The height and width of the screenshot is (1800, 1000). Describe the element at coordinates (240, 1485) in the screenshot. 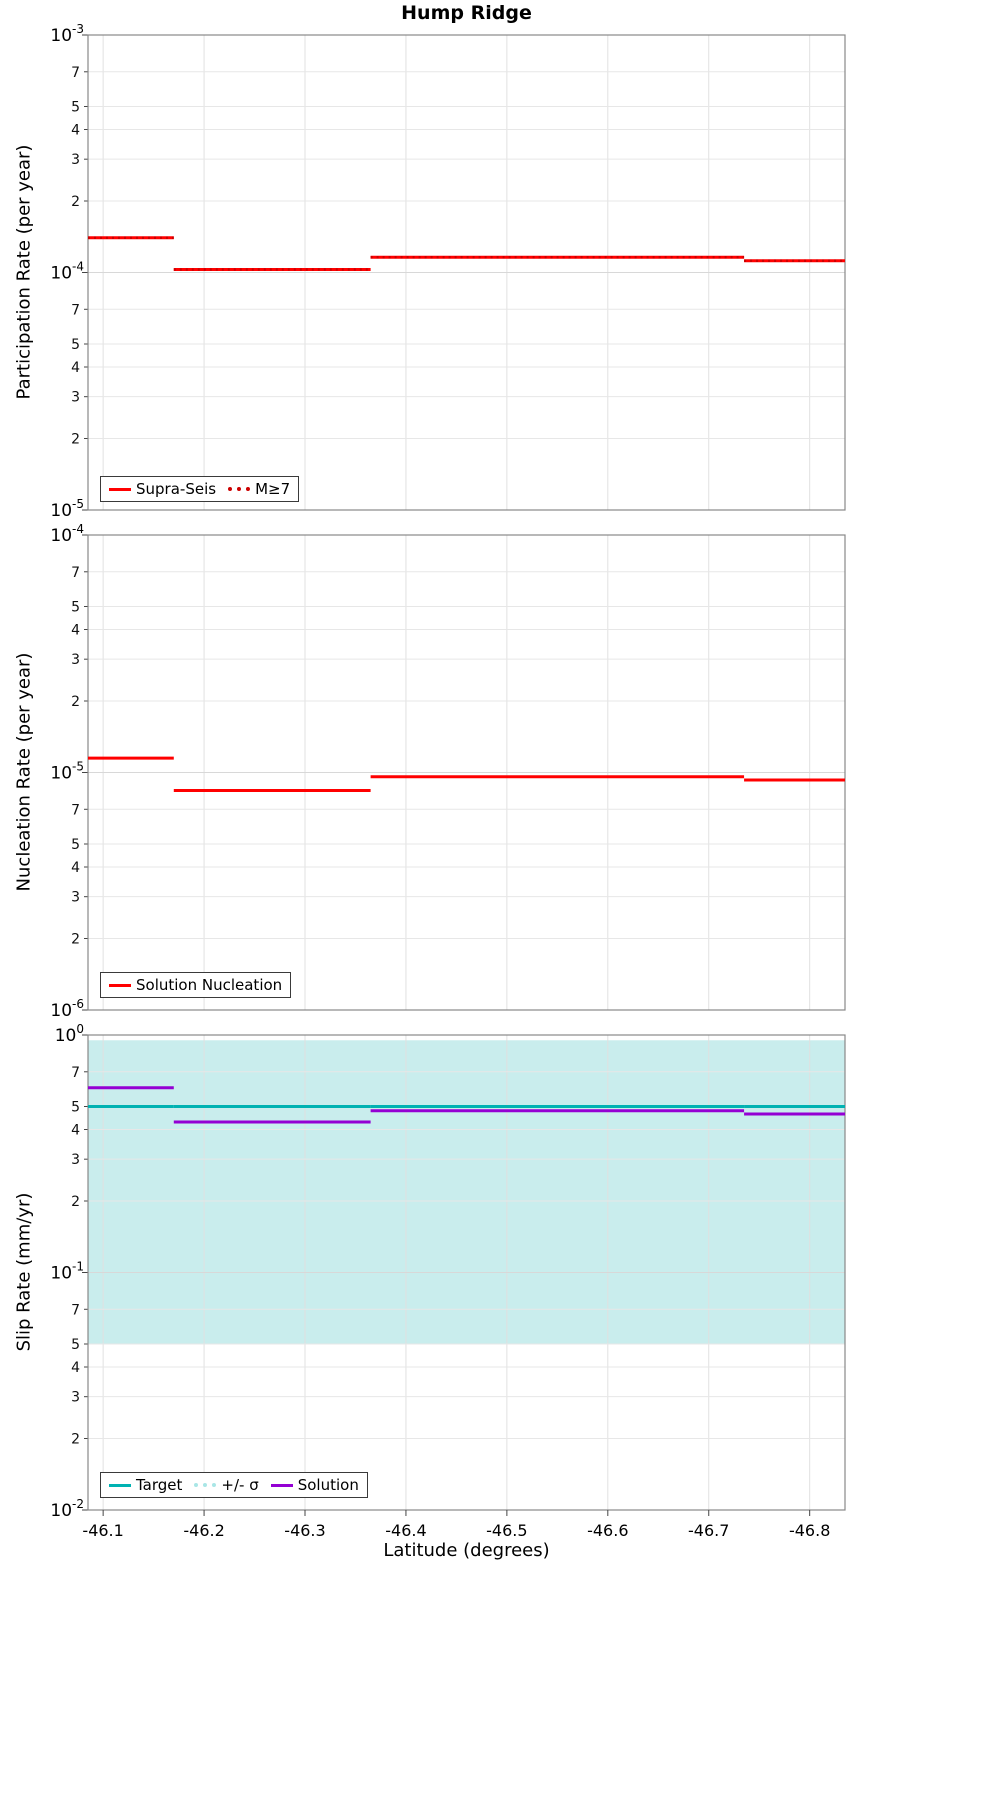

I see `legend-label-sigma: +/- σ` at that location.